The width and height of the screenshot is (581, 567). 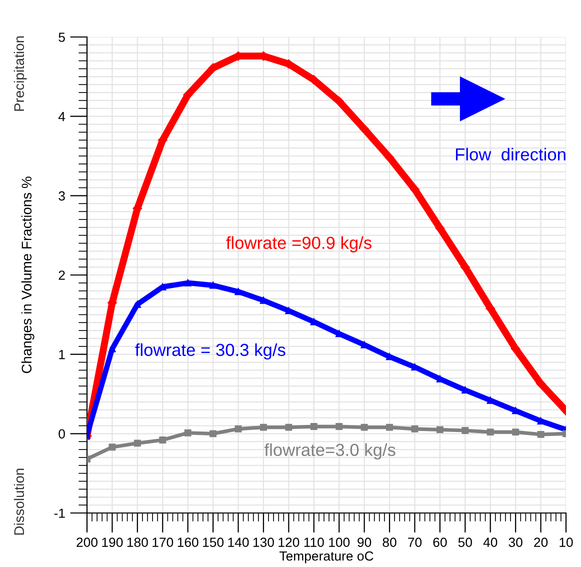 I want to click on x-tick-label: 30, so click(x=515, y=542).